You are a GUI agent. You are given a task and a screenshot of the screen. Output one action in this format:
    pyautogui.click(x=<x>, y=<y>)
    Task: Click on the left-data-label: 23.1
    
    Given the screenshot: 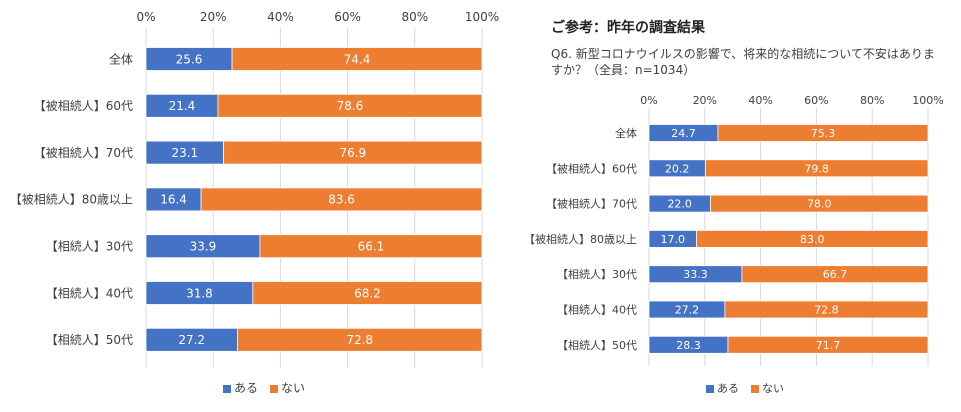 What is the action you would take?
    pyautogui.click(x=184, y=153)
    